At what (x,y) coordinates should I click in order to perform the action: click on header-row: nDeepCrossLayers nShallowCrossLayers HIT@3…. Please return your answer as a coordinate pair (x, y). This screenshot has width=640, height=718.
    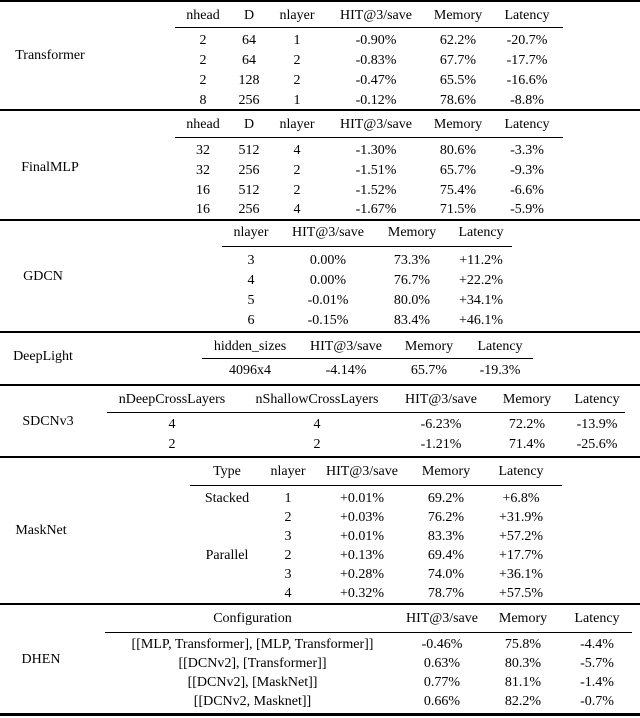
    Looking at the image, I should click on (320, 400).